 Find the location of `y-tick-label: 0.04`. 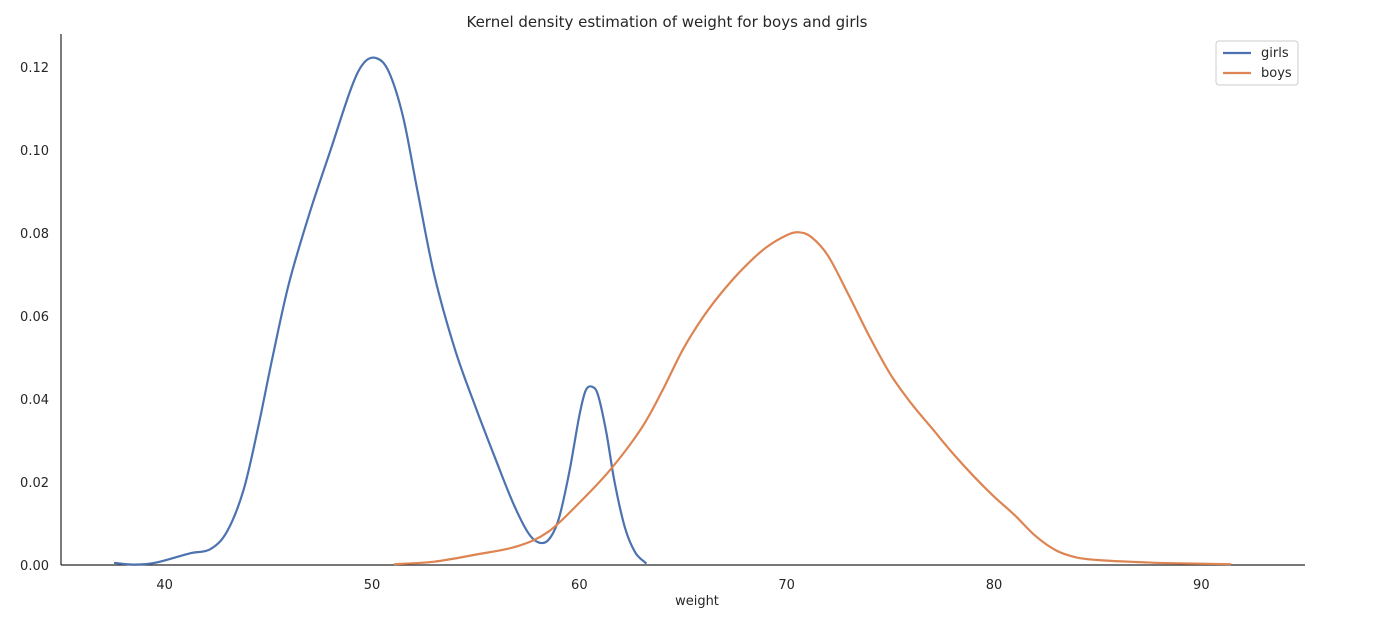

y-tick-label: 0.04 is located at coordinates (34, 400).